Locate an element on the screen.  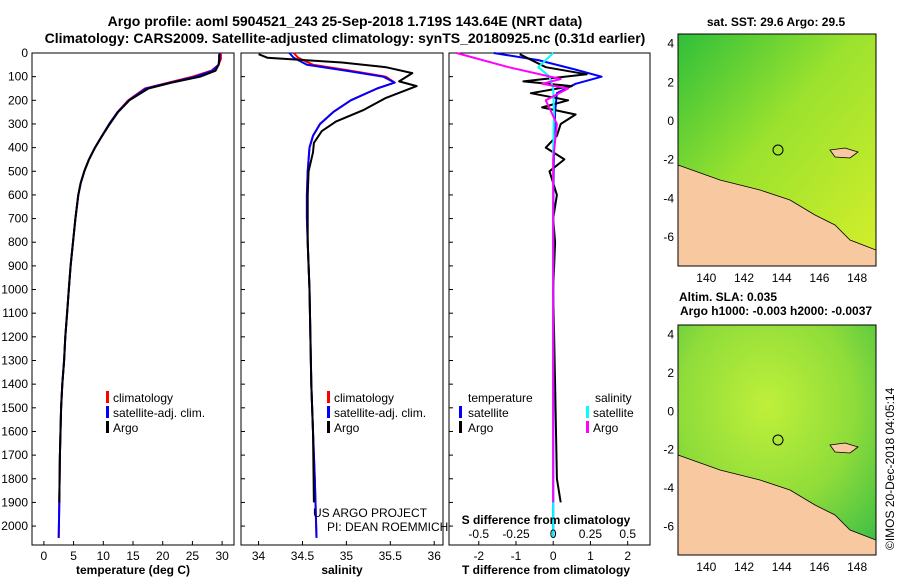
sst-map-ticks: 4 2 0 -2 -4 -6 140 142 144 146 148 is located at coordinates (765, 161).